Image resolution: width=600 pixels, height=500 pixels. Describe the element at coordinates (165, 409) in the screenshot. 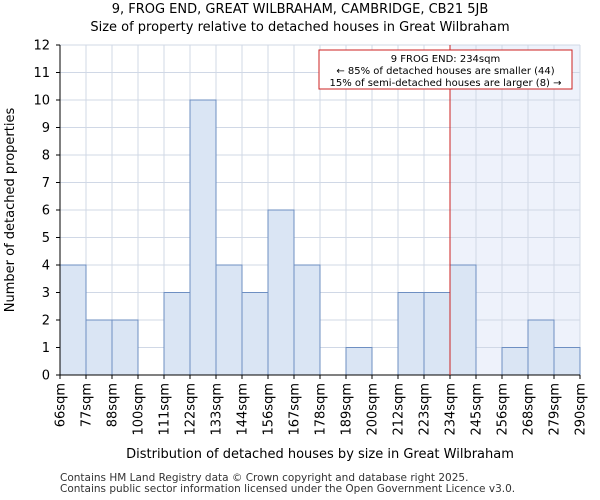

I see `x-tick-label: 111sqm` at that location.